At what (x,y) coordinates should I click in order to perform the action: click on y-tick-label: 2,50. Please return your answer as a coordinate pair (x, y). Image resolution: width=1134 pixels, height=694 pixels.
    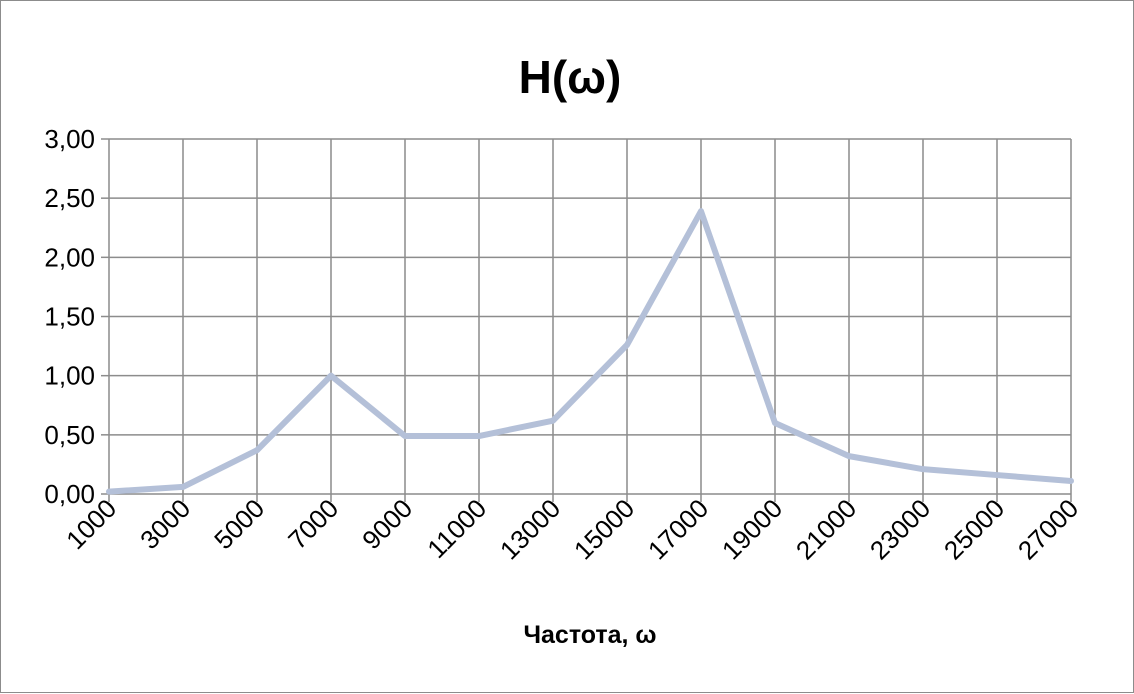
    Looking at the image, I should click on (69, 198).